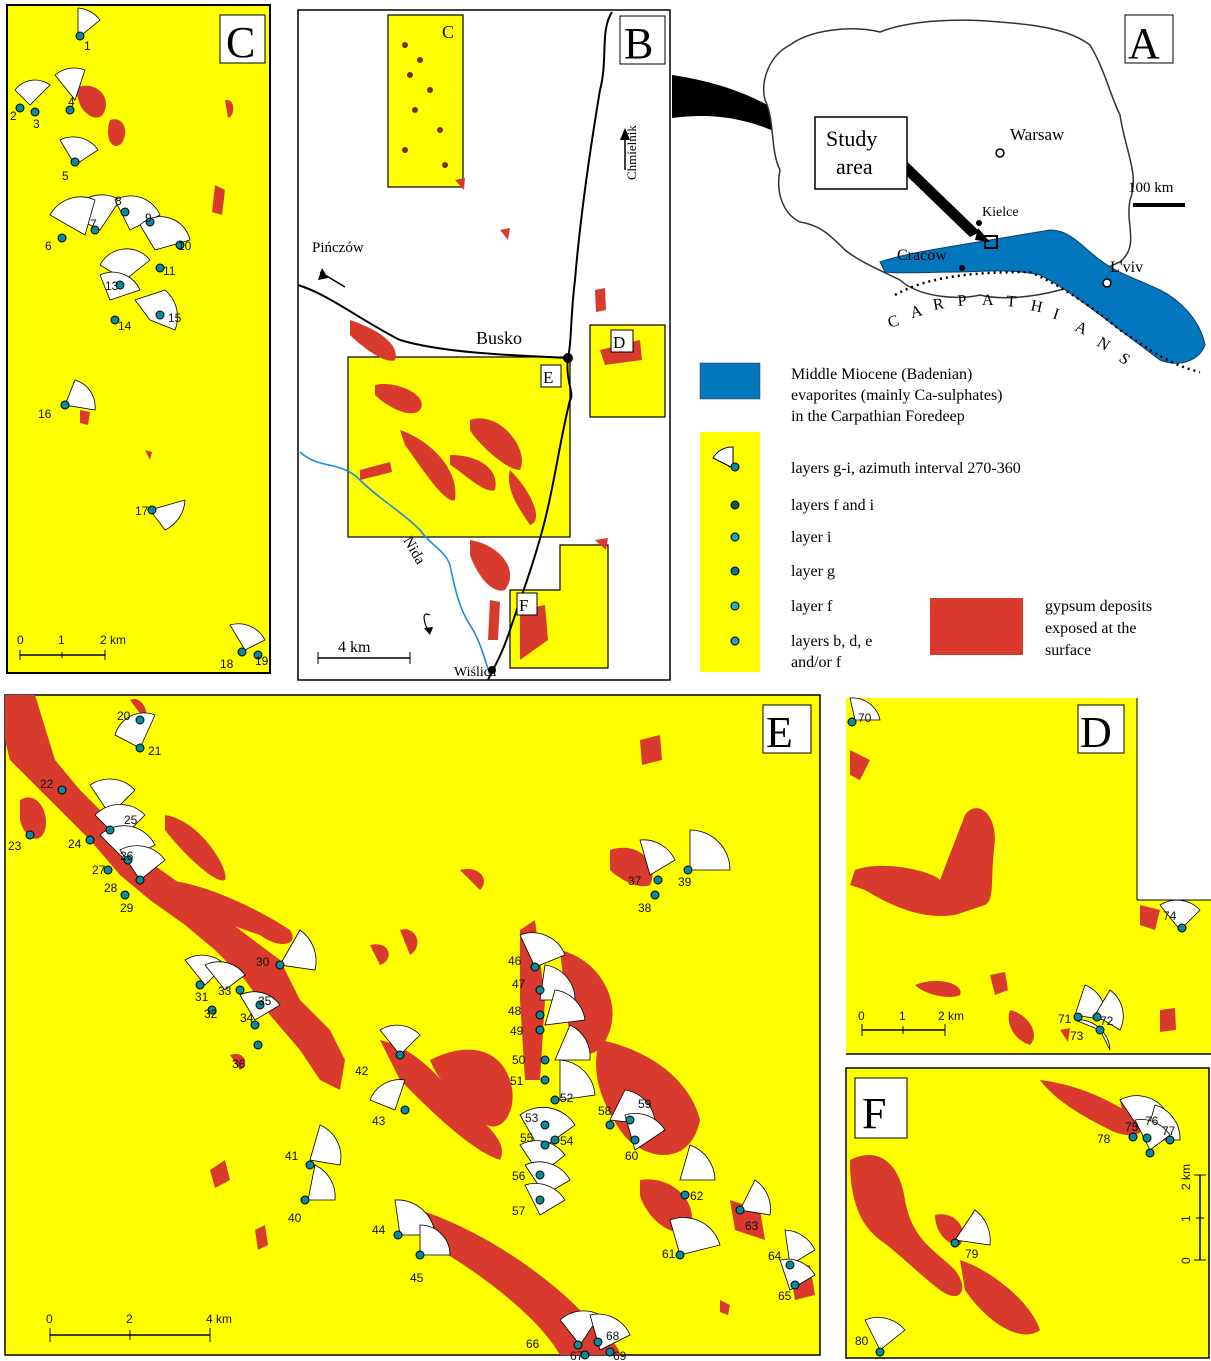 The image size is (1211, 1361). What do you see at coordinates (1132, 1127) in the screenshot?
I see `svg-text: 75` at bounding box center [1132, 1127].